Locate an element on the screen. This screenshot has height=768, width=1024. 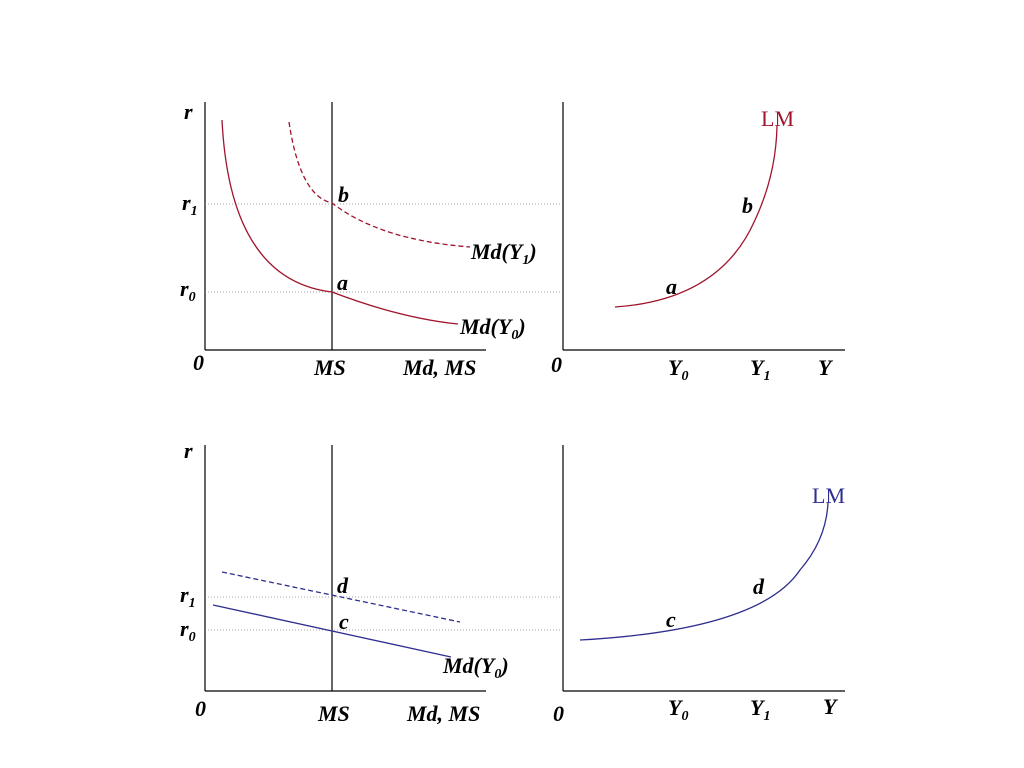
top-r1-label: r1 is located at coordinates (190, 204).